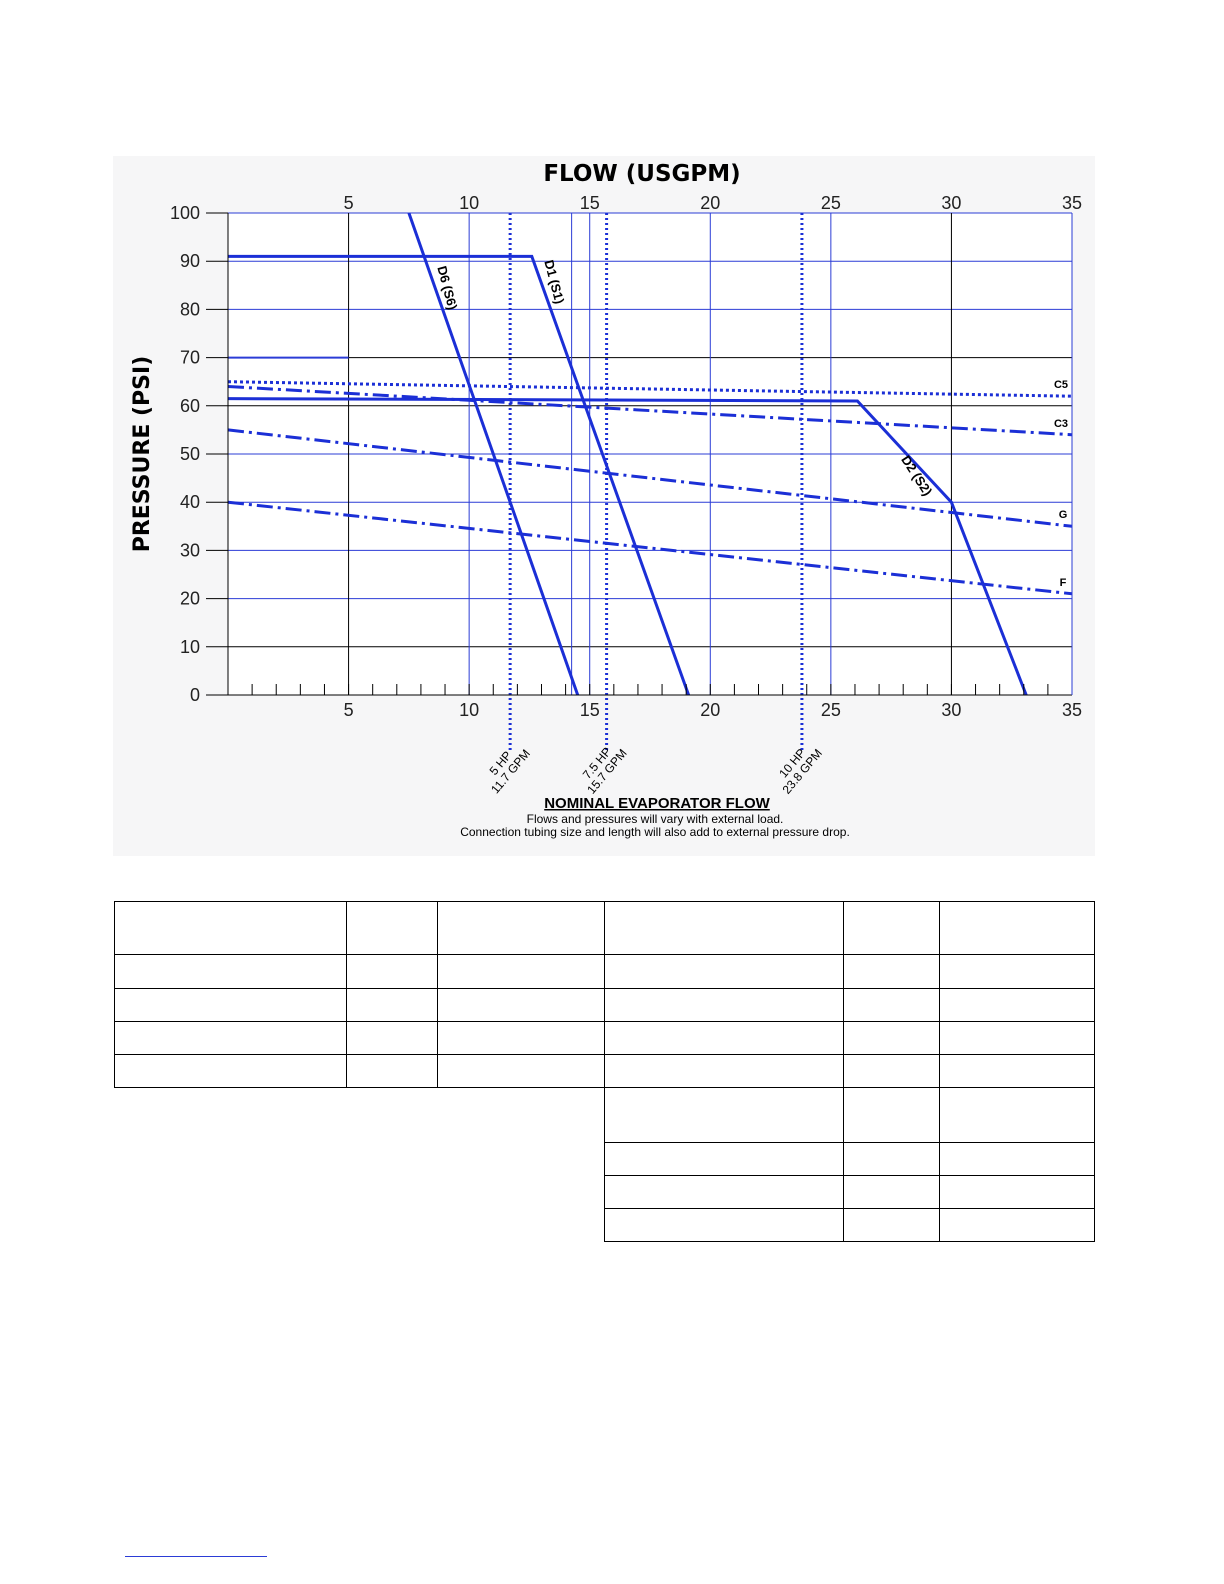  What do you see at coordinates (951, 203) in the screenshot?
I see `x-tick-label-top: 30` at bounding box center [951, 203].